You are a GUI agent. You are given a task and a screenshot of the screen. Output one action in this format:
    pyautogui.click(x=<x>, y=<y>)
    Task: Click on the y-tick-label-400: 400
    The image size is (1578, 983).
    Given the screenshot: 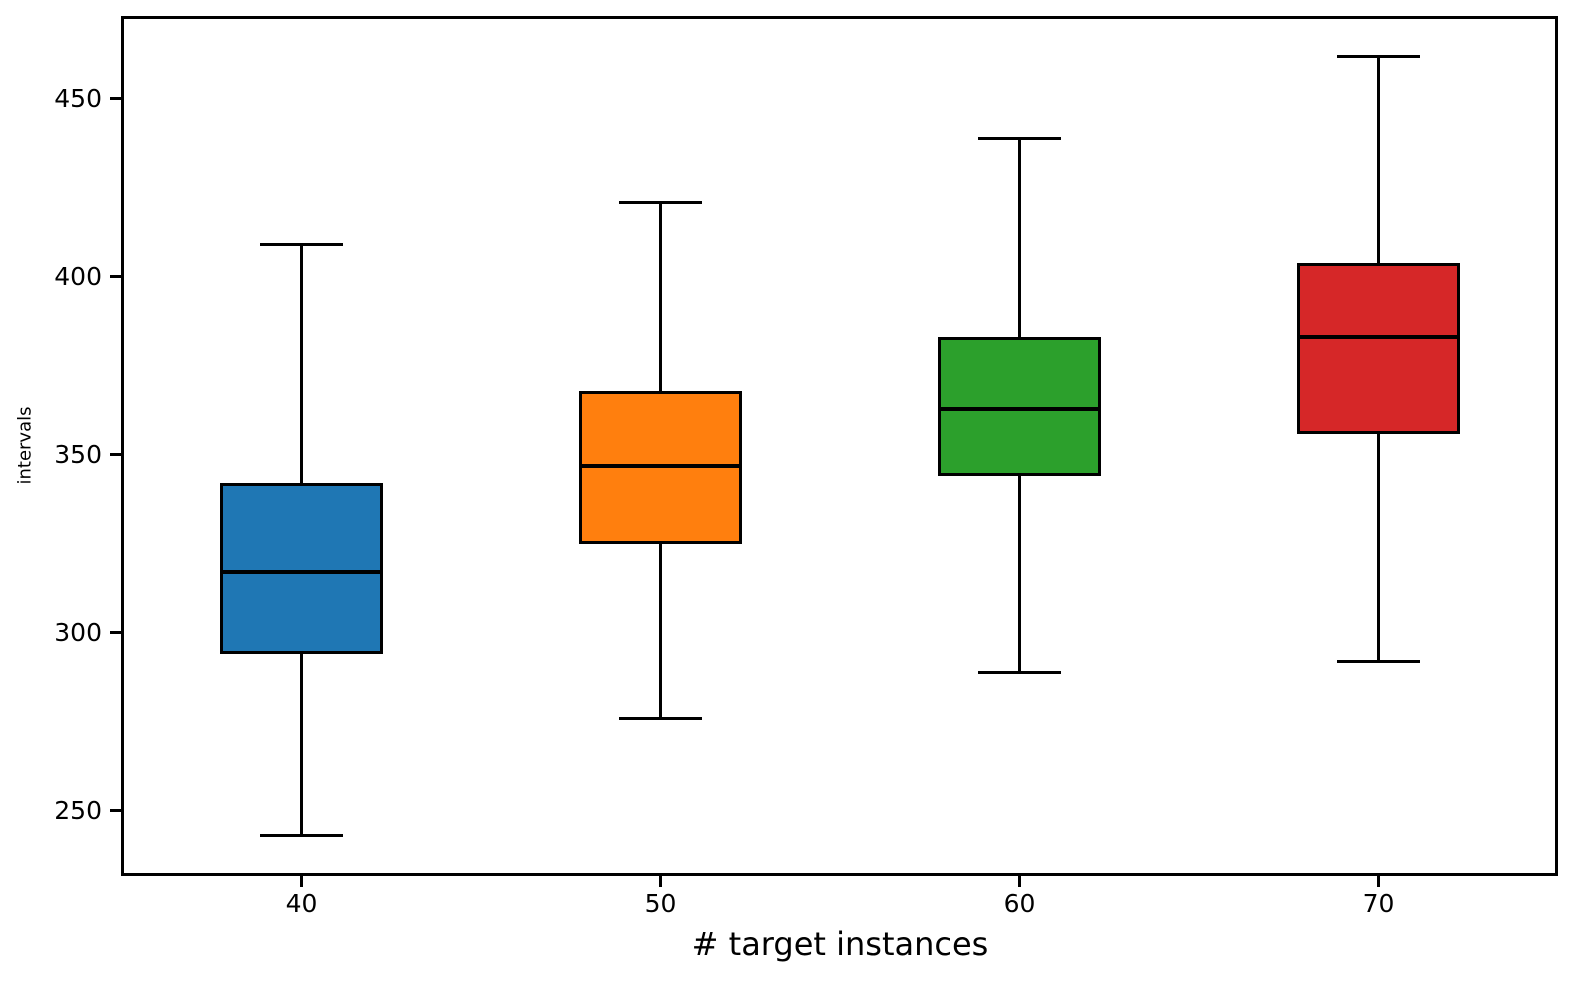 What is the action you would take?
    pyautogui.click(x=78, y=277)
    